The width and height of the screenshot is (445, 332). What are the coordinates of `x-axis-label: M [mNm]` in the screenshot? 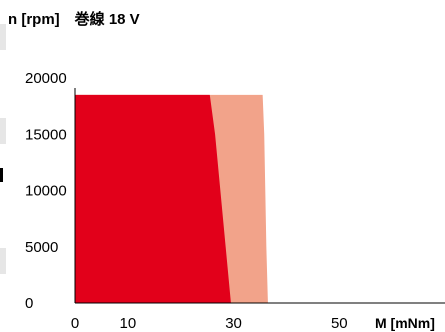 It's located at (405, 323).